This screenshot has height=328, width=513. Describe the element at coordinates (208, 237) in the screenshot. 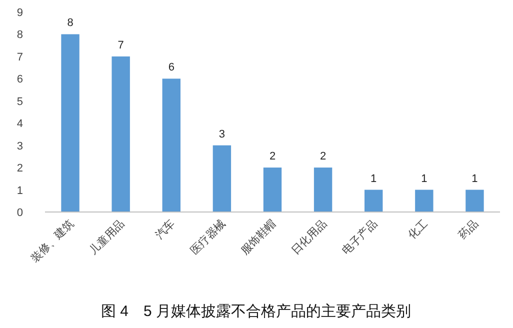

I see `x-tick-label: 医疗器械` at that location.